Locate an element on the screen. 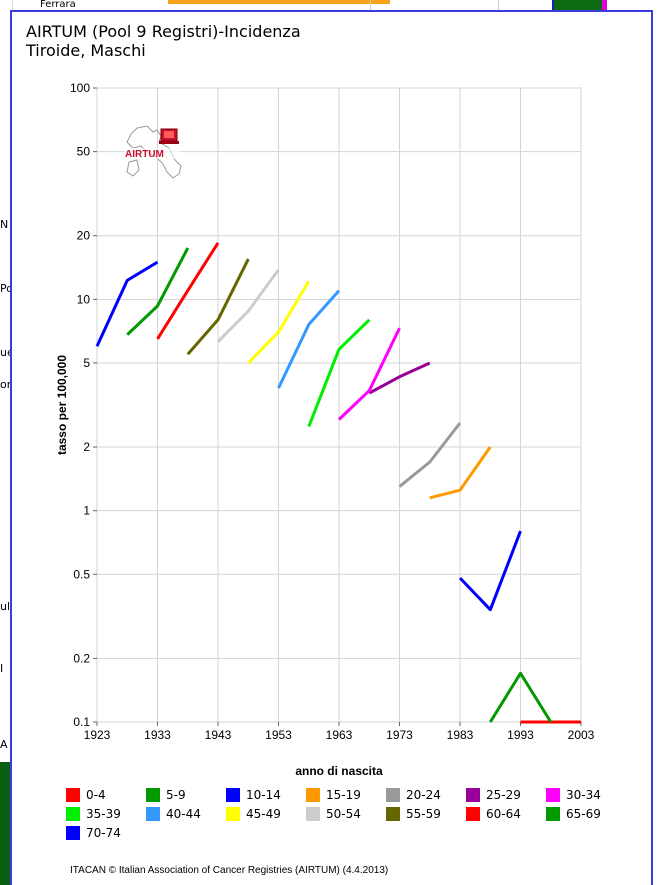 Image resolution: width=657 pixels, height=885 pixels. legend-item: 15-19 is located at coordinates (333, 795).